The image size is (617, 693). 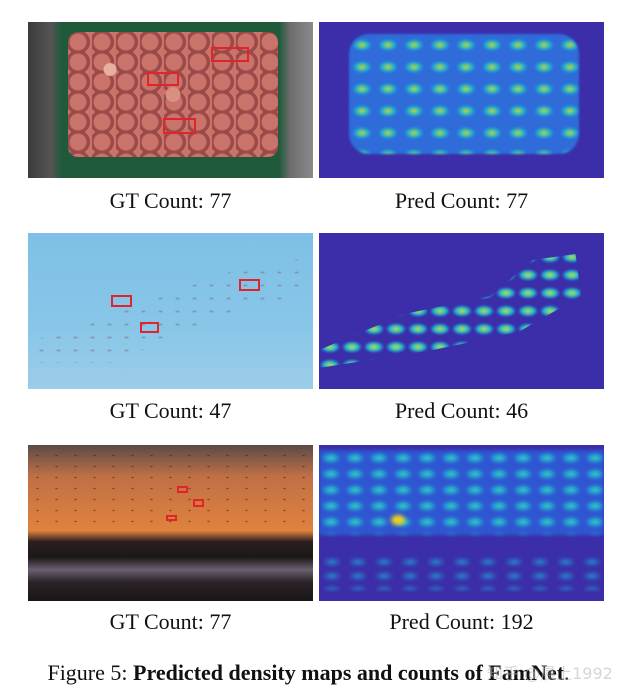 I want to click on flamingo-flock, so click(x=170, y=310).